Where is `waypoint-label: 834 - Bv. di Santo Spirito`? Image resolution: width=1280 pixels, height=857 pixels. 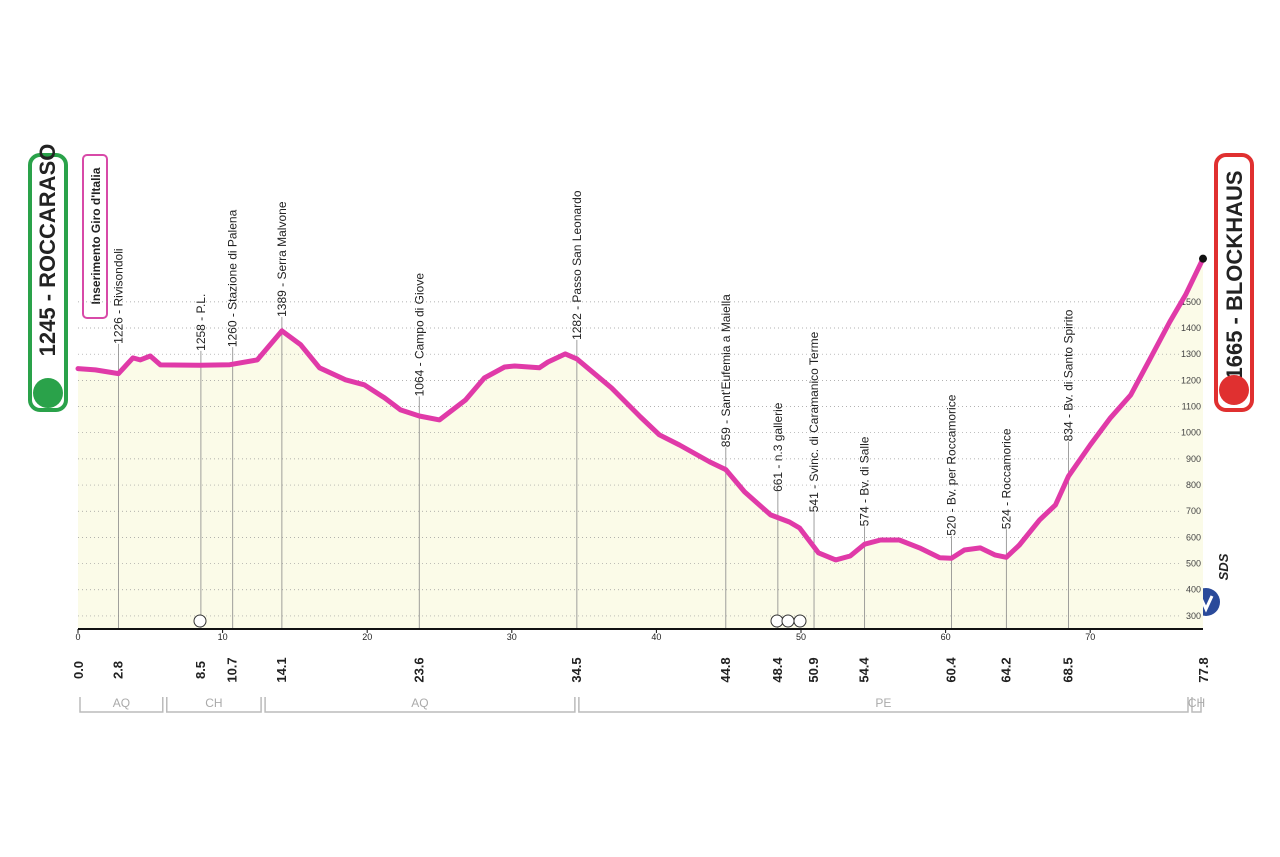 waypoint-label: 834 - Bv. di Santo Spirito is located at coordinates (1069, 375).